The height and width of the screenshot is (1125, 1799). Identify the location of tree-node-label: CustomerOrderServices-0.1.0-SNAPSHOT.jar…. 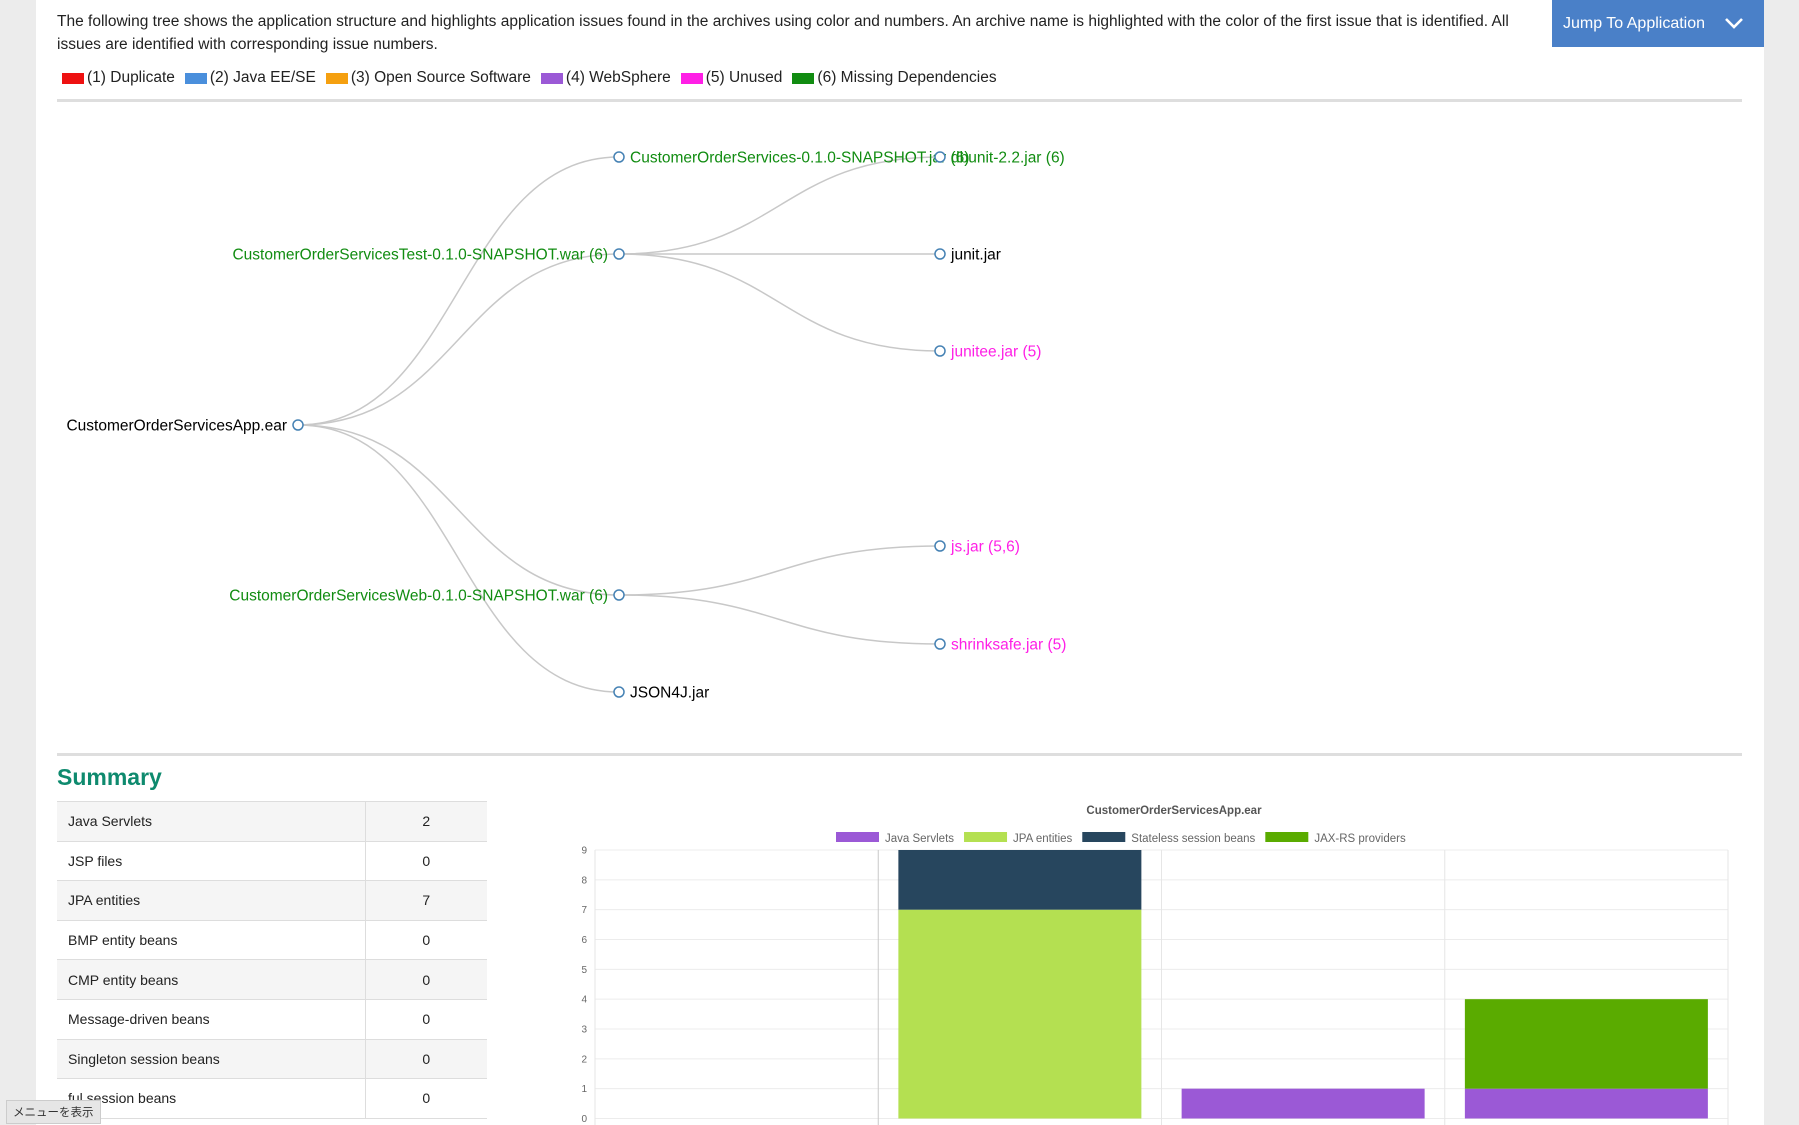
(799, 158).